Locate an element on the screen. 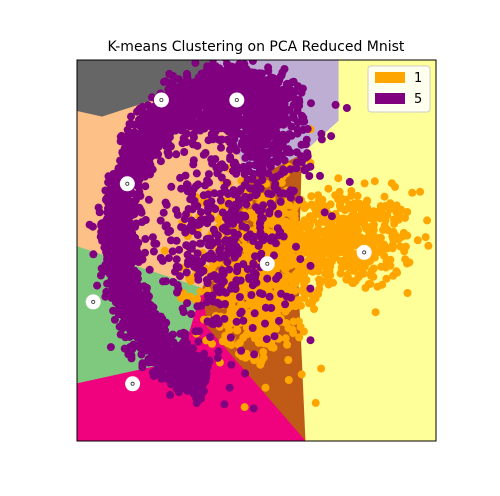  chart-title: K-means Clustering on PCA Reduced Mnist is located at coordinates (256, 47).